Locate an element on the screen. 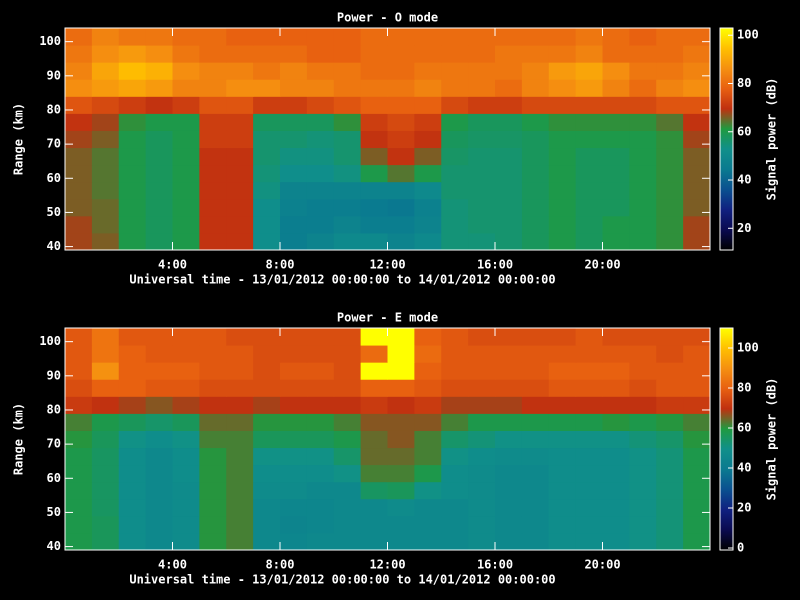 The height and width of the screenshot is (600, 800). x-tick-label: 16:00 is located at coordinates (495, 565).